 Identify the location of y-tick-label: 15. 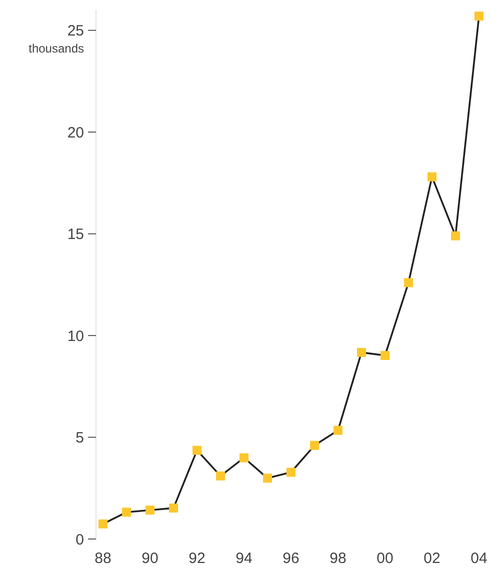
(75, 235).